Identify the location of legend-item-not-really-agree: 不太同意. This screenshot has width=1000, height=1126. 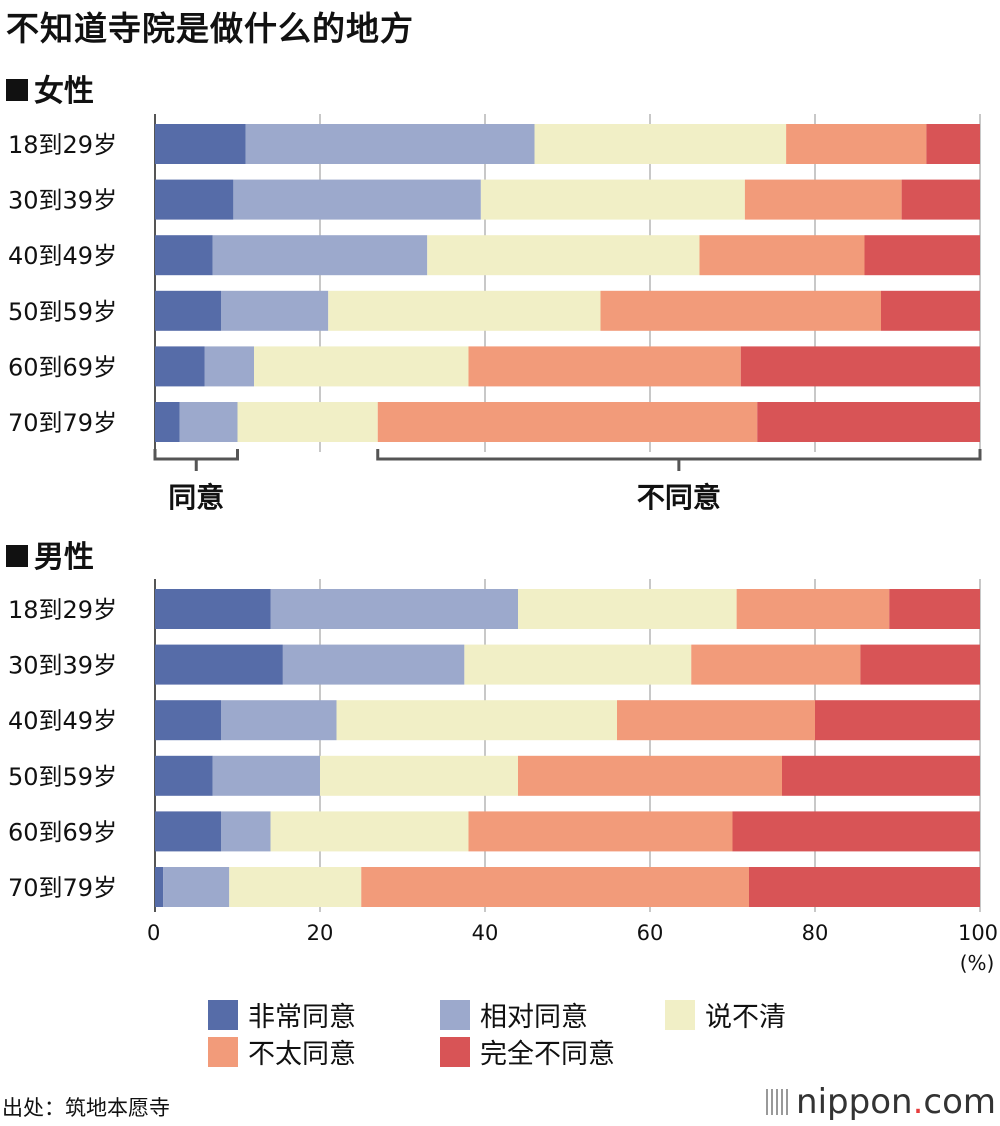
(282, 1051).